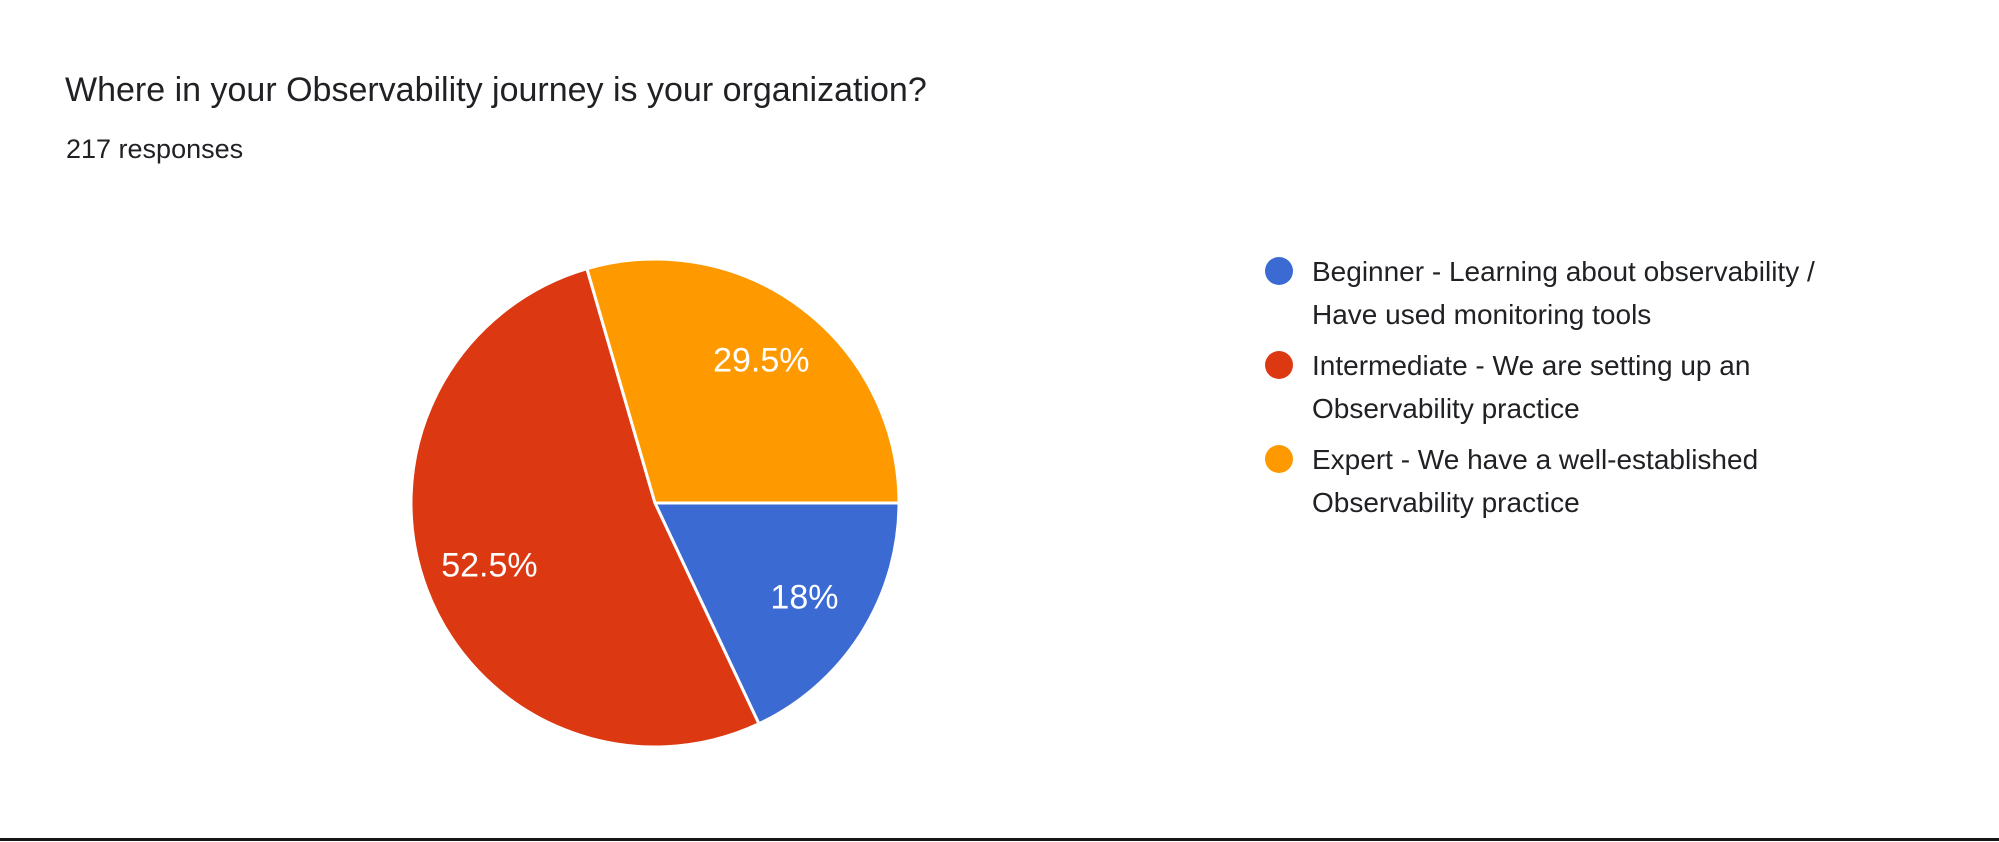  I want to click on response-count: 217 responses, so click(155, 149).